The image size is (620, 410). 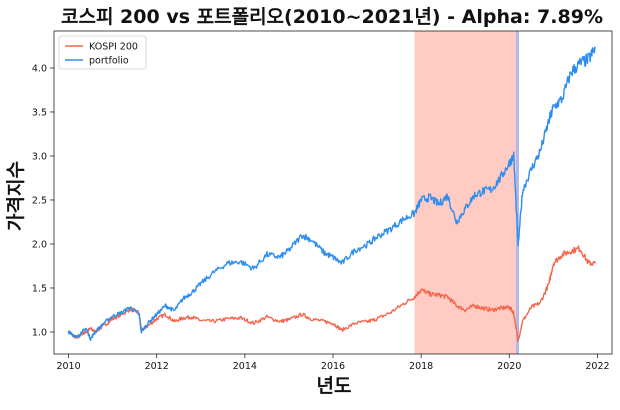 What do you see at coordinates (109, 61) in the screenshot?
I see `legend-label: portfolio` at bounding box center [109, 61].